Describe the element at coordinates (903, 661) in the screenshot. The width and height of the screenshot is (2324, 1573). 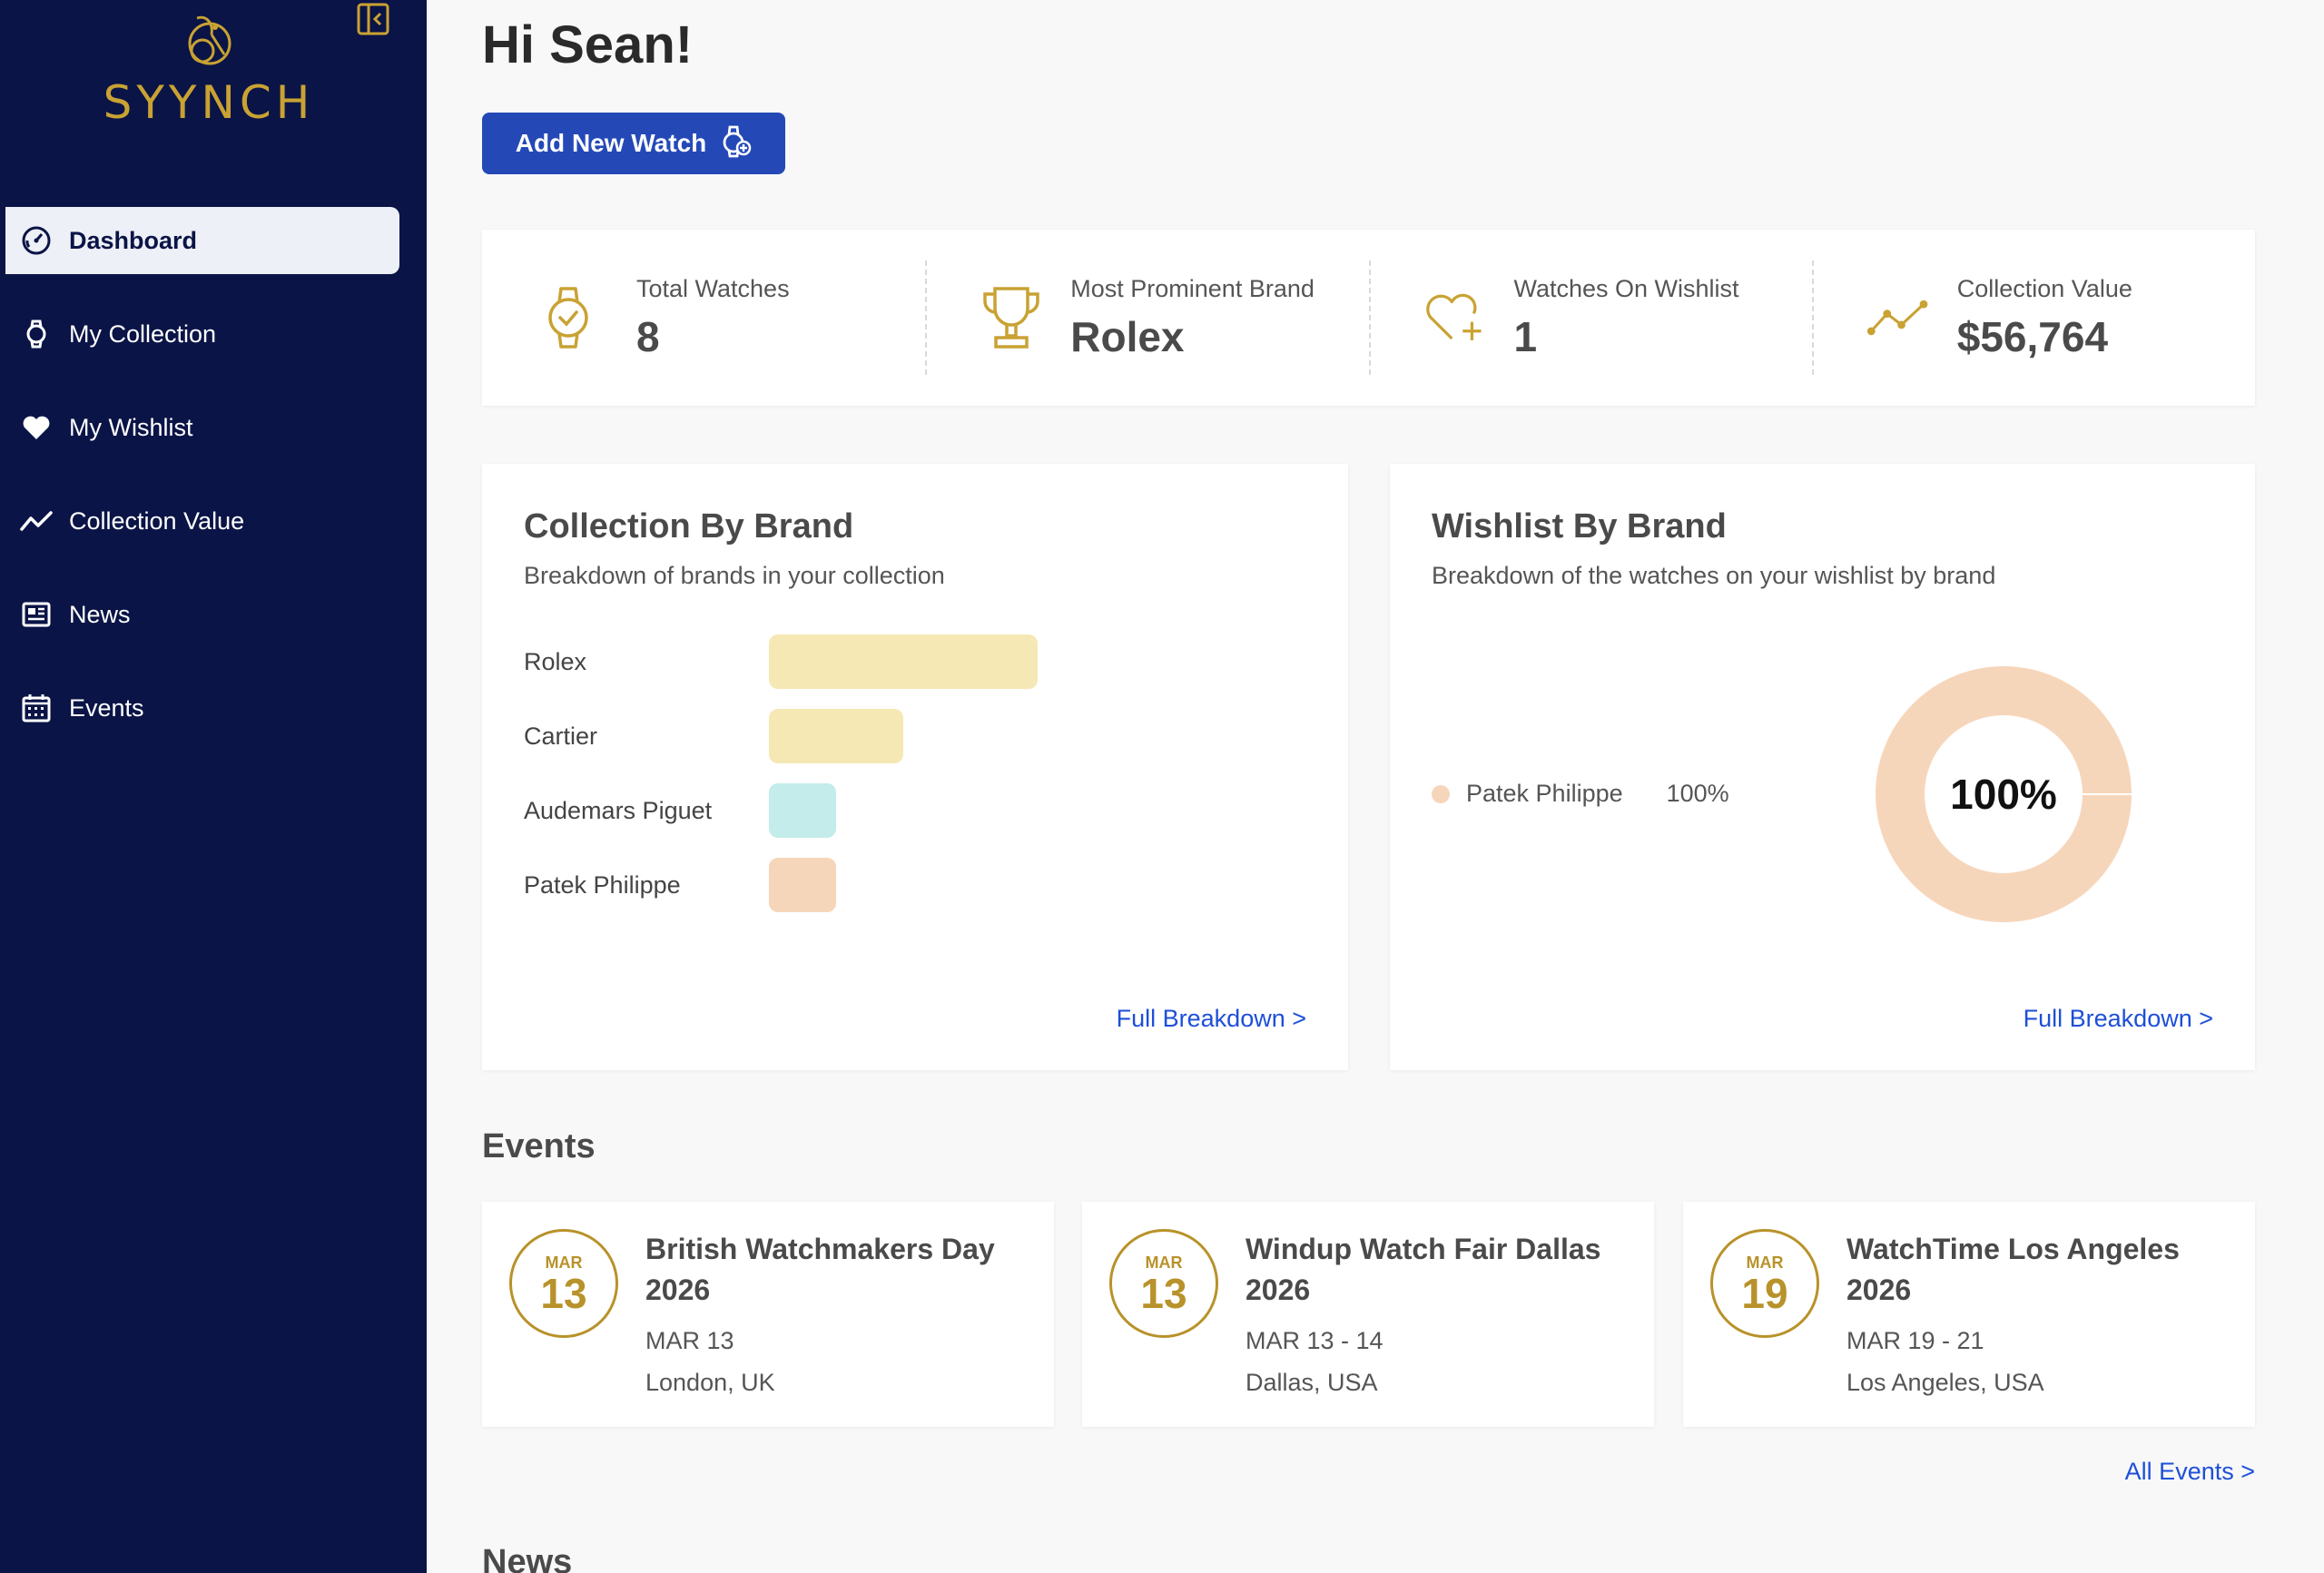
I see `bar-rolex` at that location.